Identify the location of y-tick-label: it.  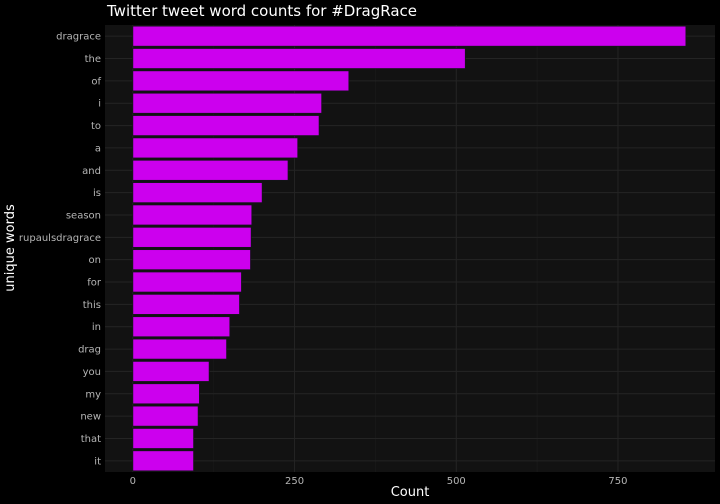
(97, 461).